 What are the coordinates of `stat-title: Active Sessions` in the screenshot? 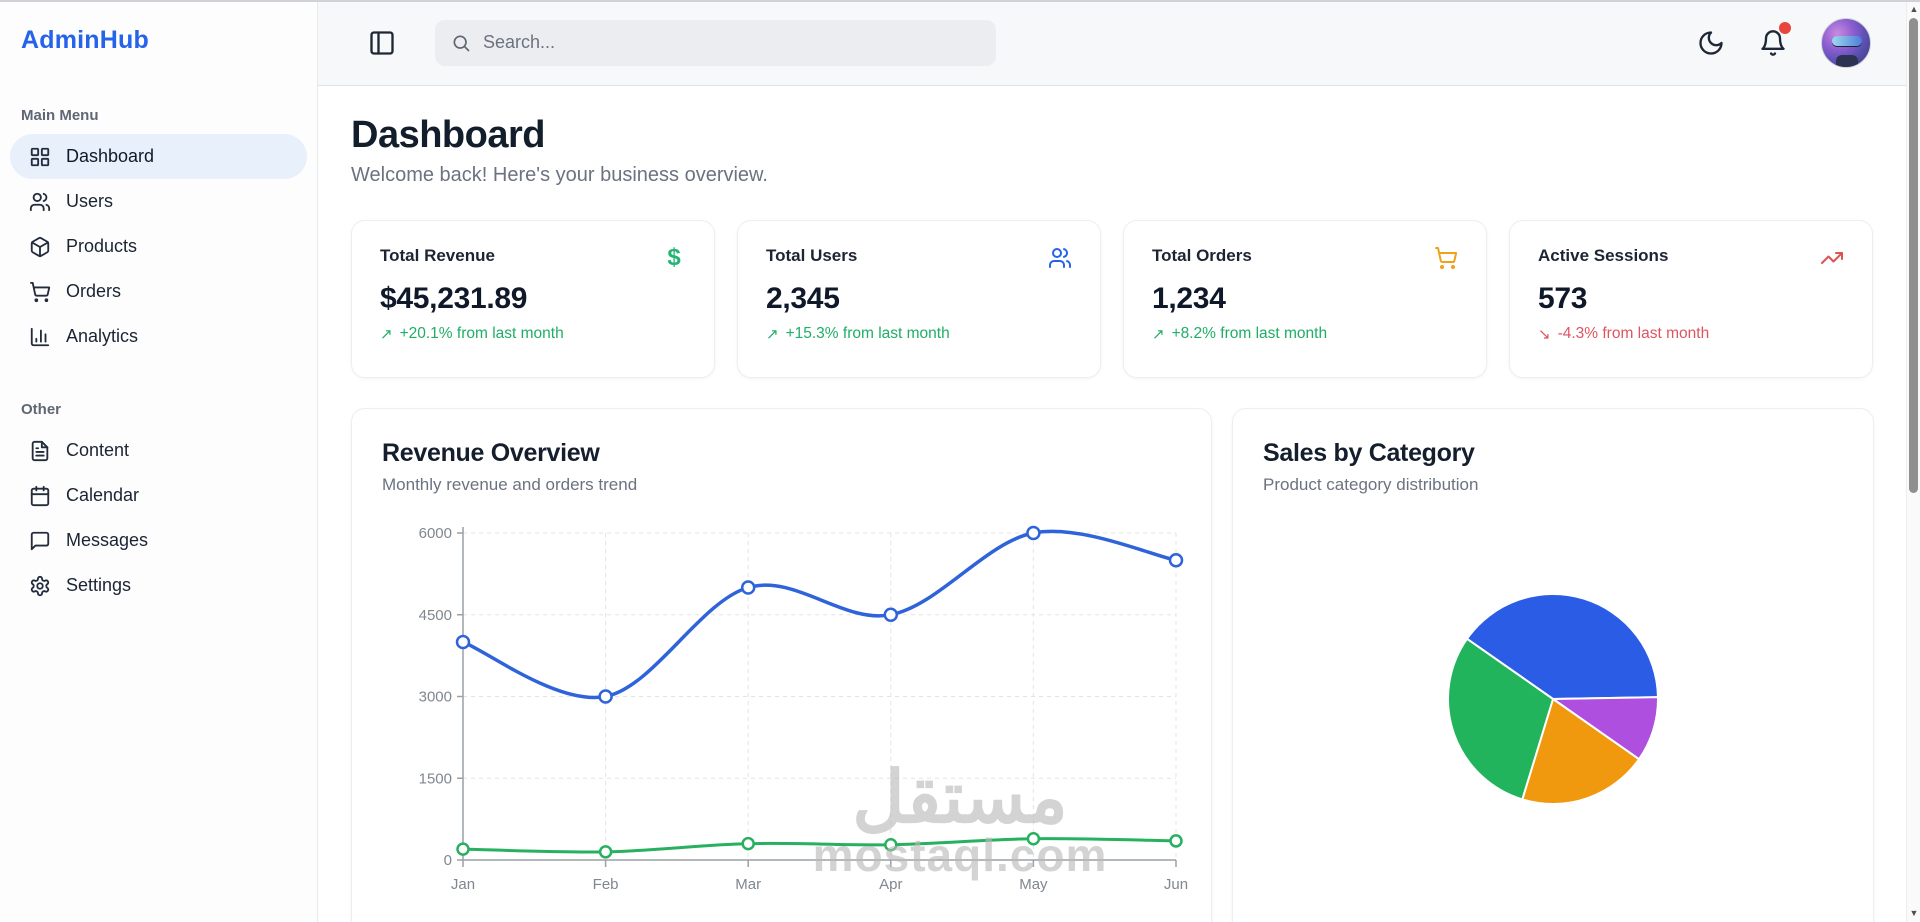 It's located at (1603, 255).